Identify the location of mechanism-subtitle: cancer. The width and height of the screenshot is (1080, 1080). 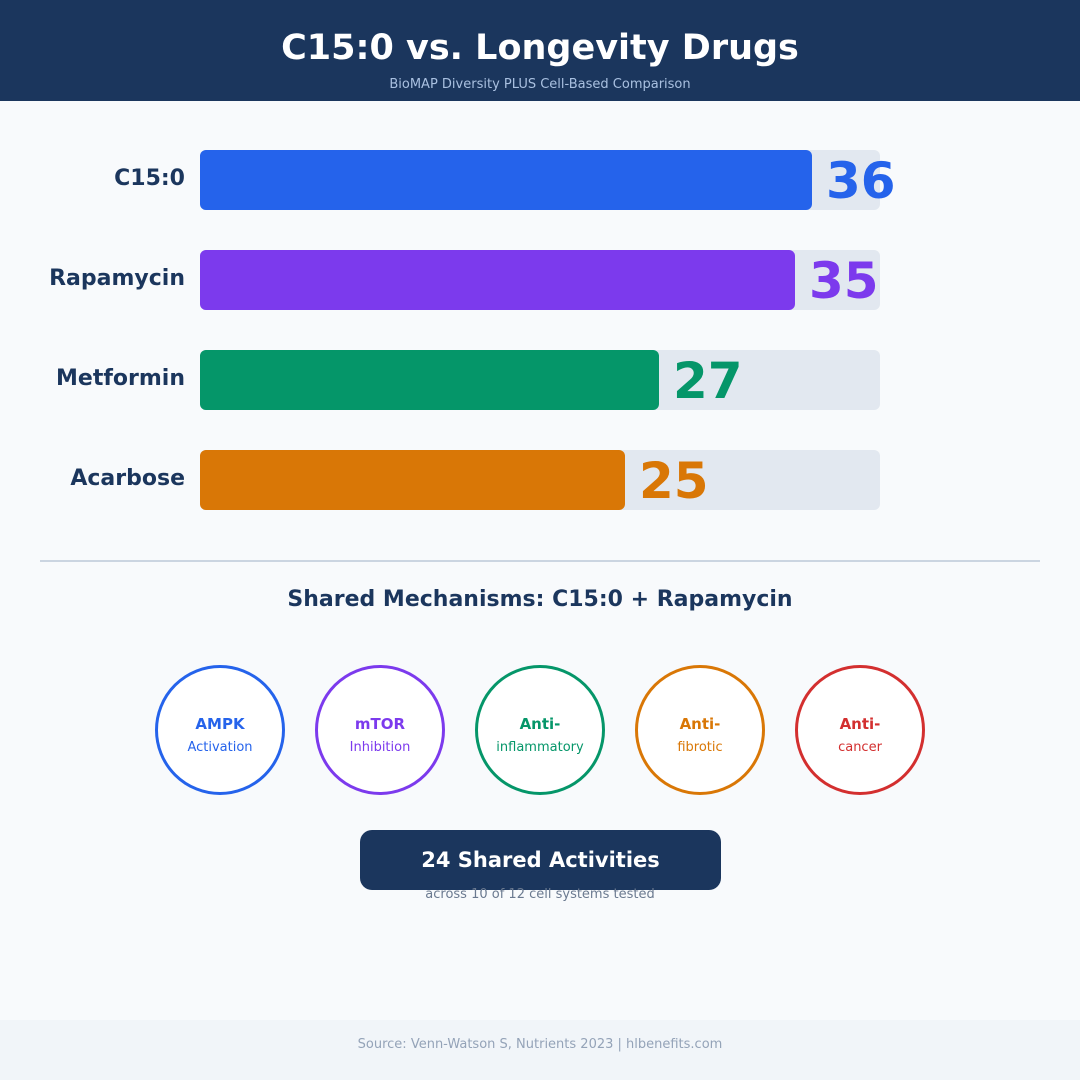
(860, 747).